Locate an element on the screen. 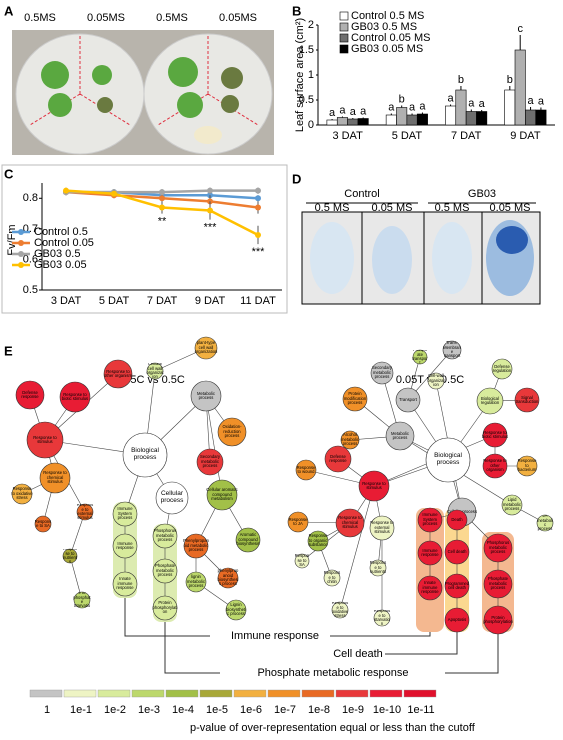  x-tick-label: 3 DAT is located at coordinates (66, 301).